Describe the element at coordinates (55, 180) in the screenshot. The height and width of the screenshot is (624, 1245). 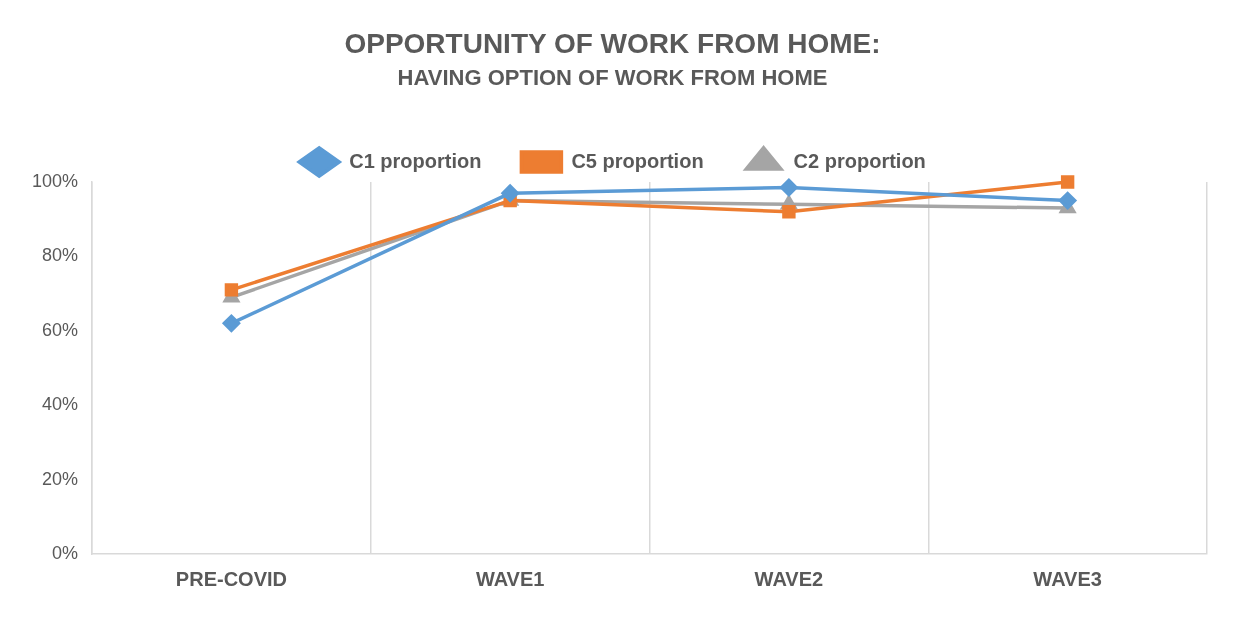
I see `y-tick-label: 100%` at that location.